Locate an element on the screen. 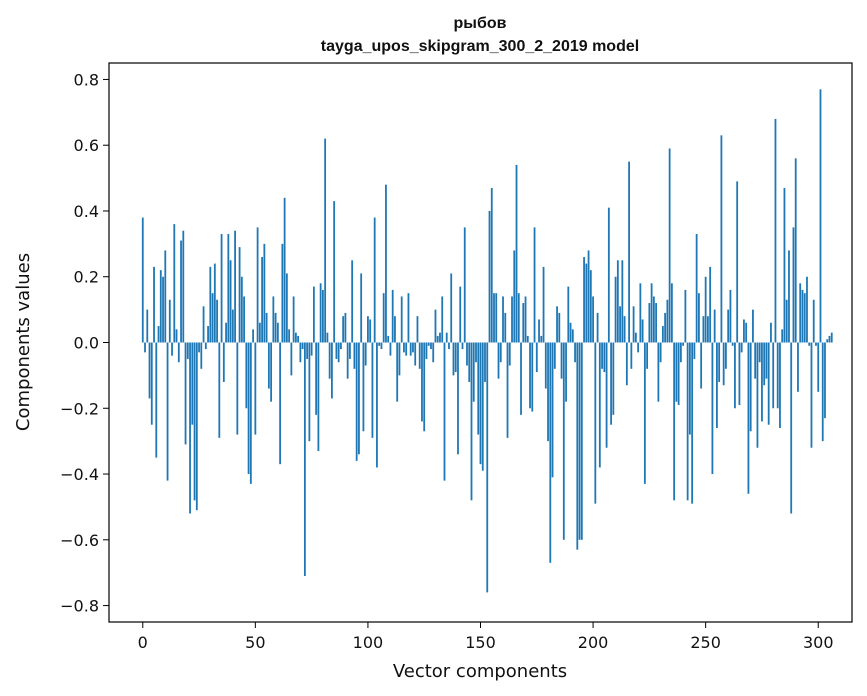 The image size is (867, 696). y-tick-label: 0.8 is located at coordinates (86, 79).